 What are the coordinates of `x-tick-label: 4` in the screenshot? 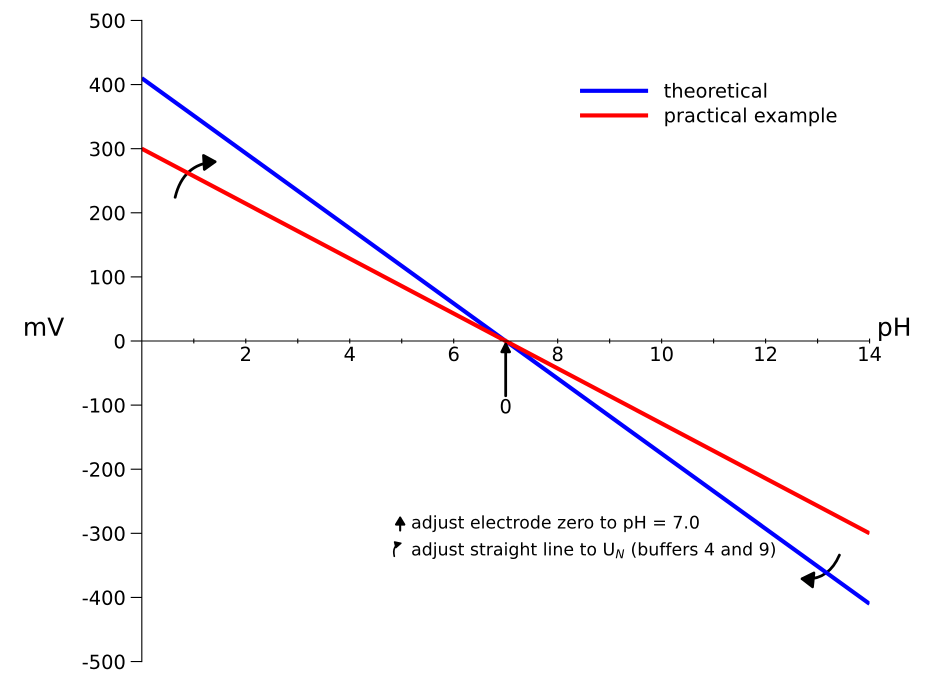 It's located at (349, 353).